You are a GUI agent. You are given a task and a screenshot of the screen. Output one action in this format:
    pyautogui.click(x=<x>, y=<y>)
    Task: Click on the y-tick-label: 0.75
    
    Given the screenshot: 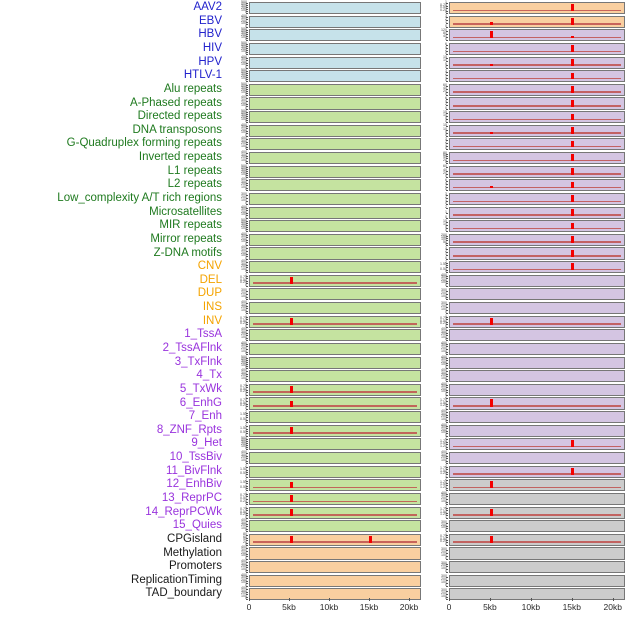 What is the action you would take?
    pyautogui.click(x=243, y=509)
    